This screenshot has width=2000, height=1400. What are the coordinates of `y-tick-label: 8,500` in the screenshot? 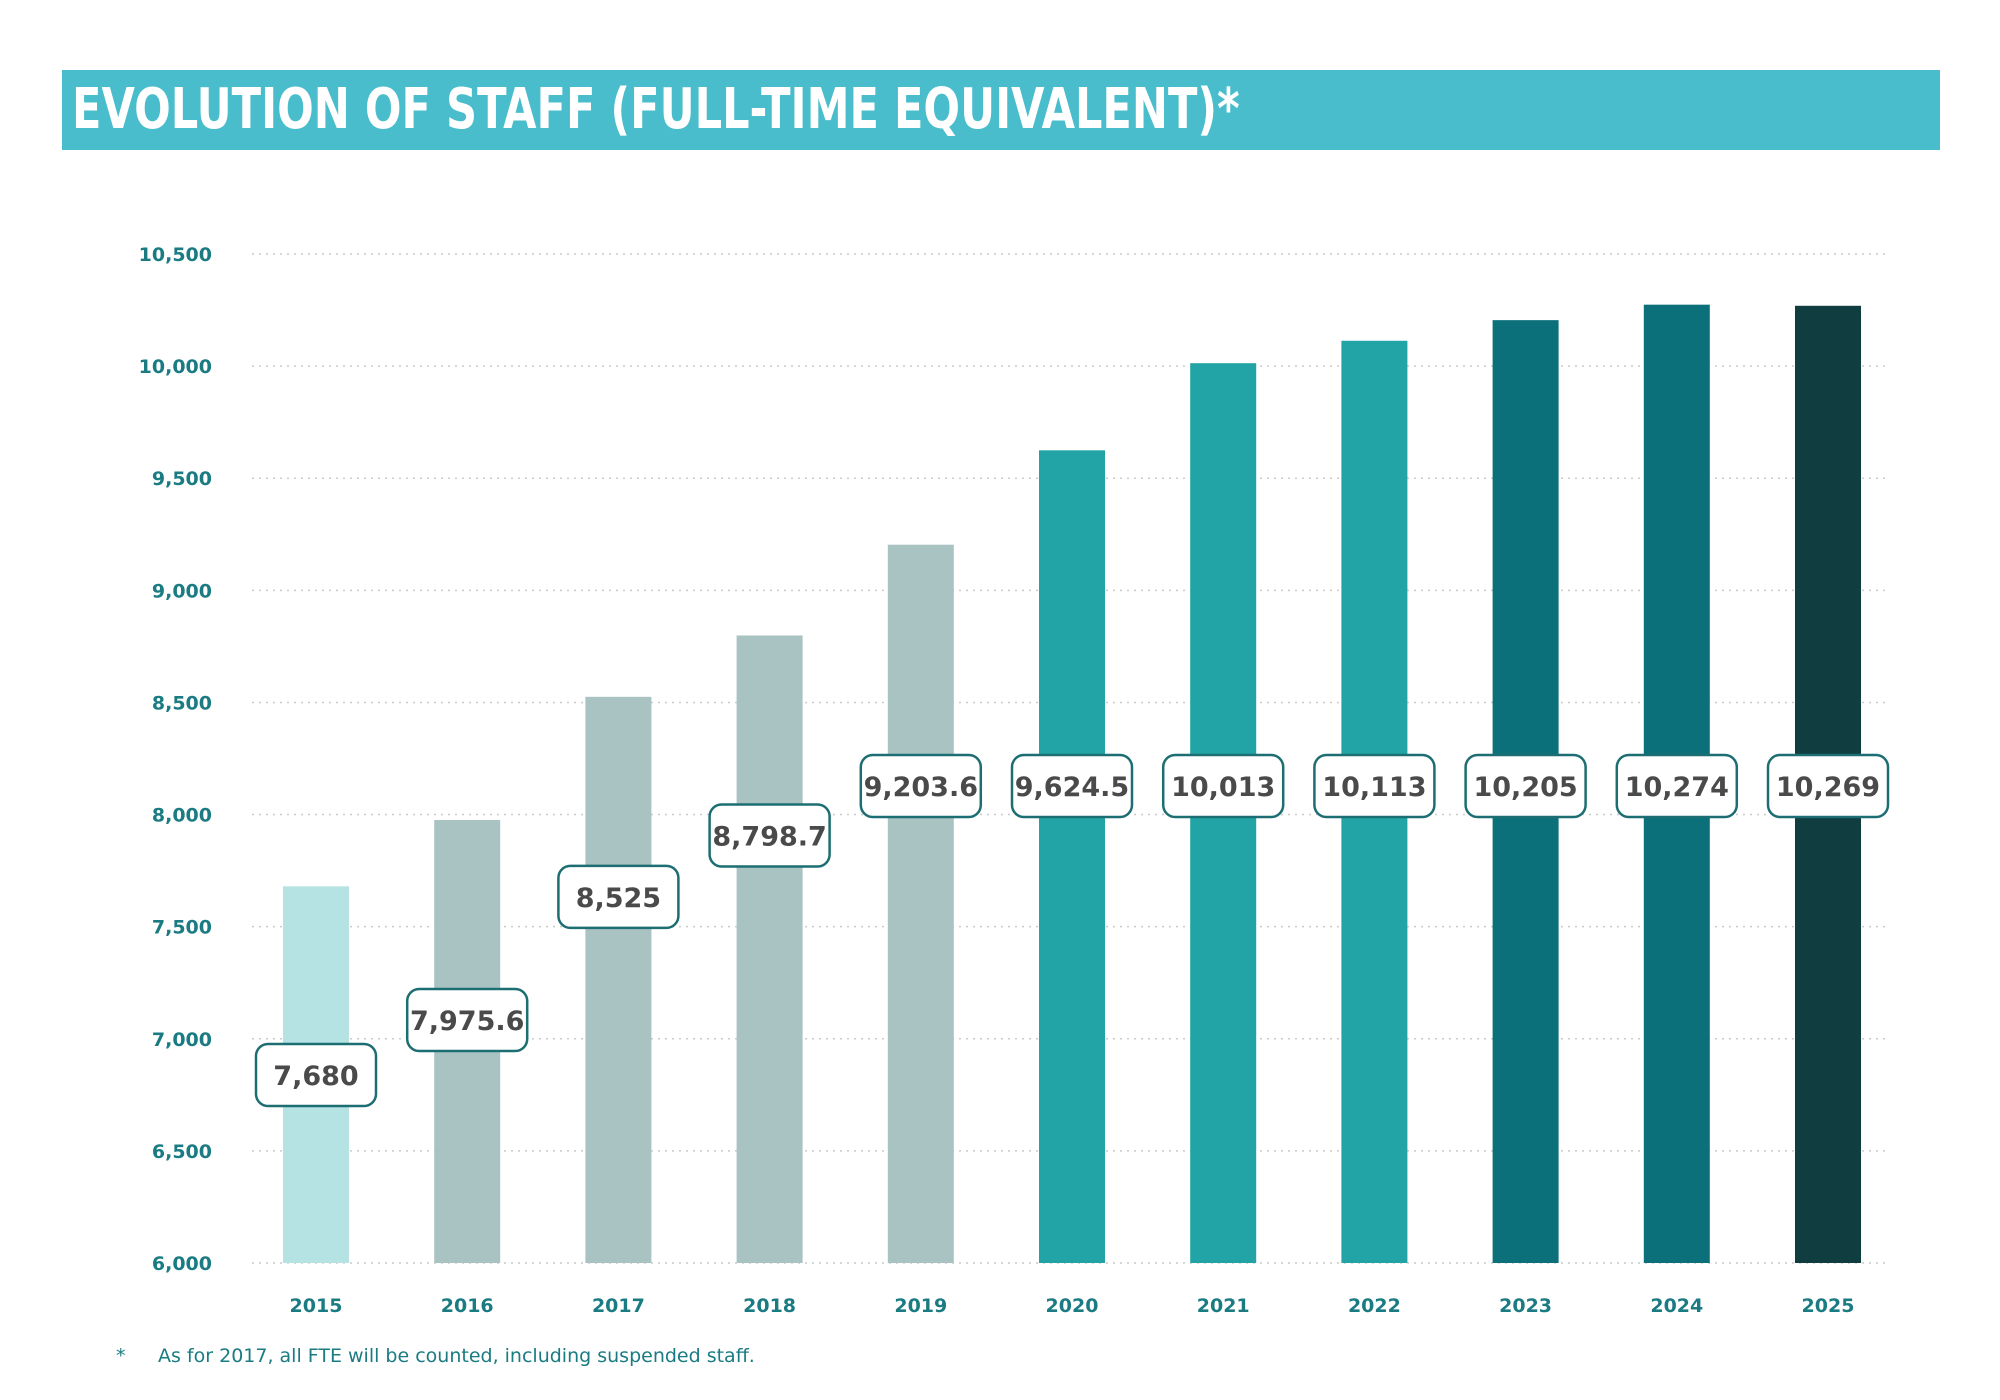 It's located at (182, 703).